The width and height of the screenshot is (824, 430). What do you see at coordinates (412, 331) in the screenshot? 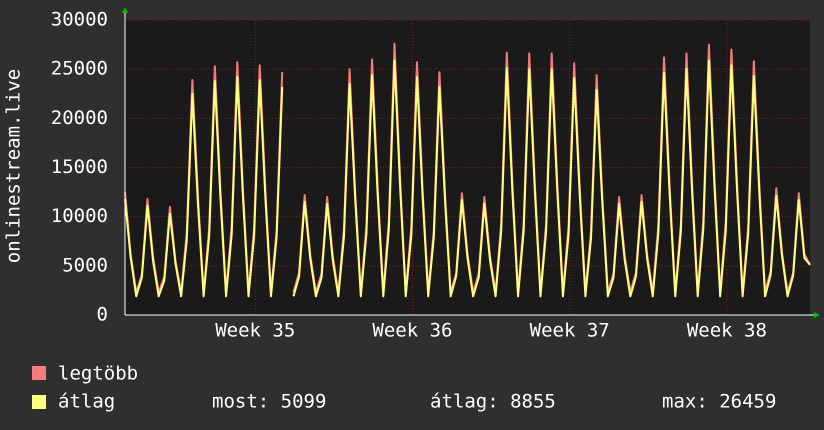
I see `x-tick-label: Week 36` at bounding box center [412, 331].